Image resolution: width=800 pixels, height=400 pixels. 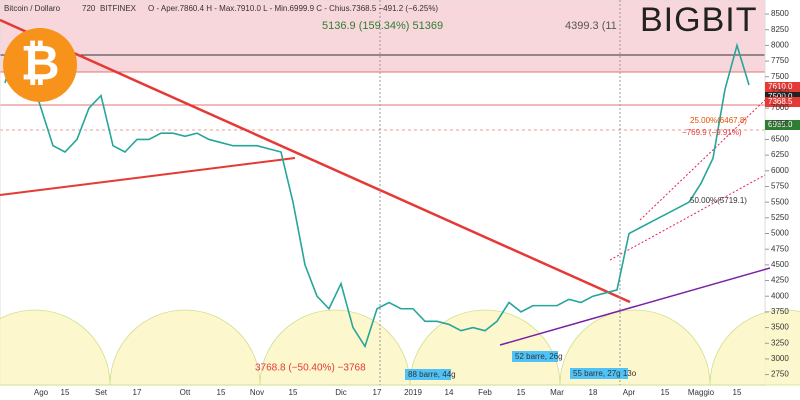 I want to click on x-tick-label: Apr, so click(x=629, y=392).